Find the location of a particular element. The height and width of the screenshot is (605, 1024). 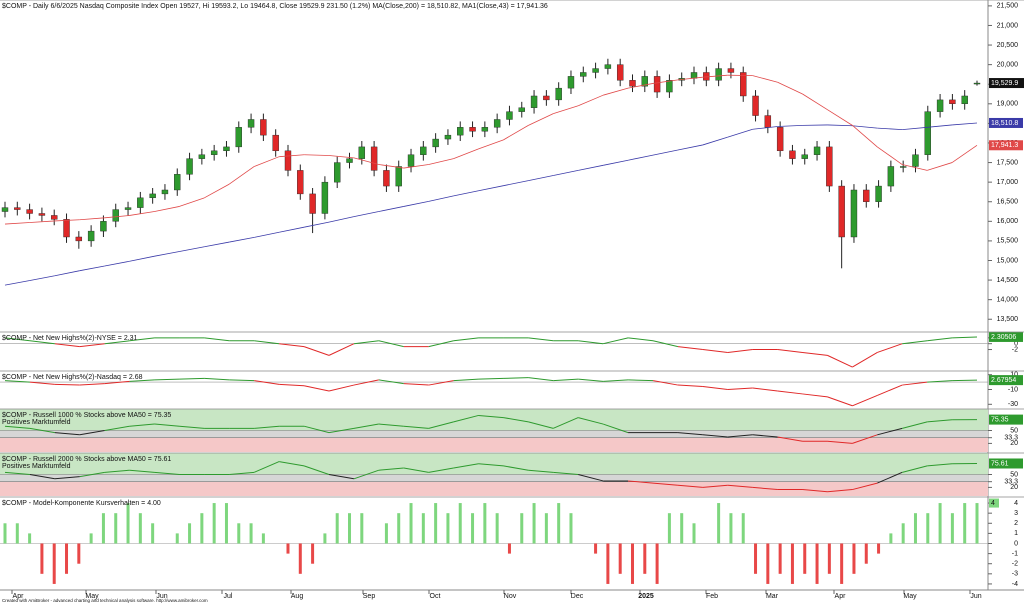

last-value-label: 2.30506 is located at coordinates (1003, 337).